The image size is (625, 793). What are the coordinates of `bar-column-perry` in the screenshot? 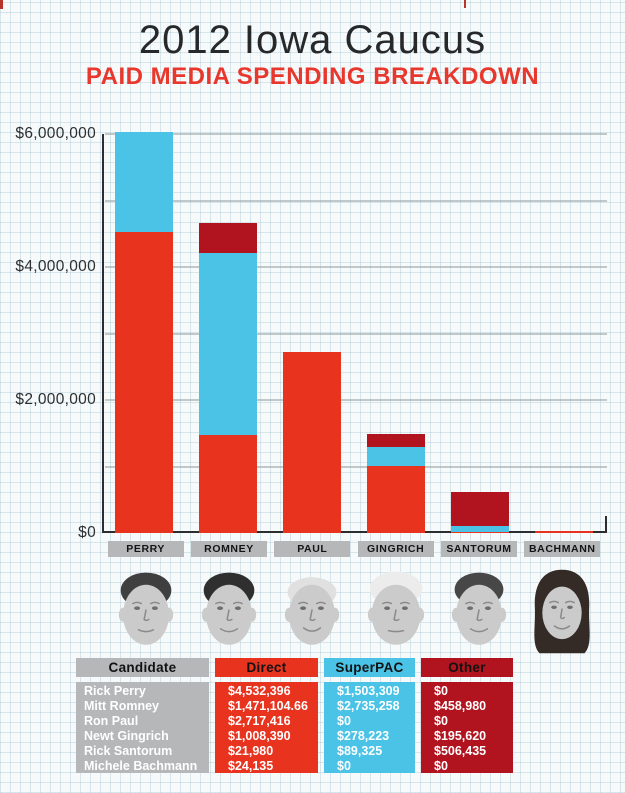 It's located at (144, 323).